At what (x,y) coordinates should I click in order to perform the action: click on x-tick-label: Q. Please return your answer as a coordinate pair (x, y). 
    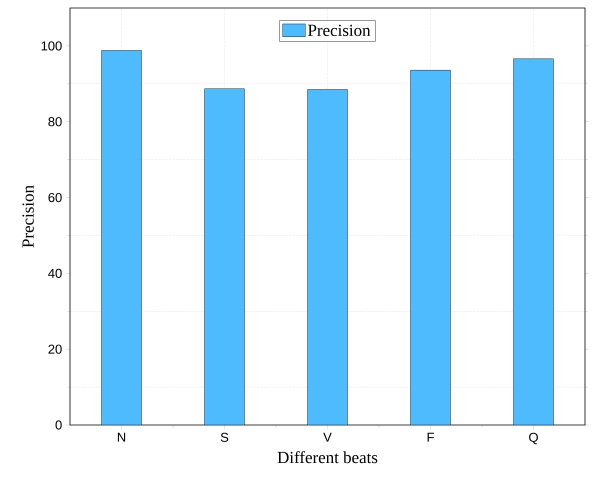
    Looking at the image, I should click on (533, 438).